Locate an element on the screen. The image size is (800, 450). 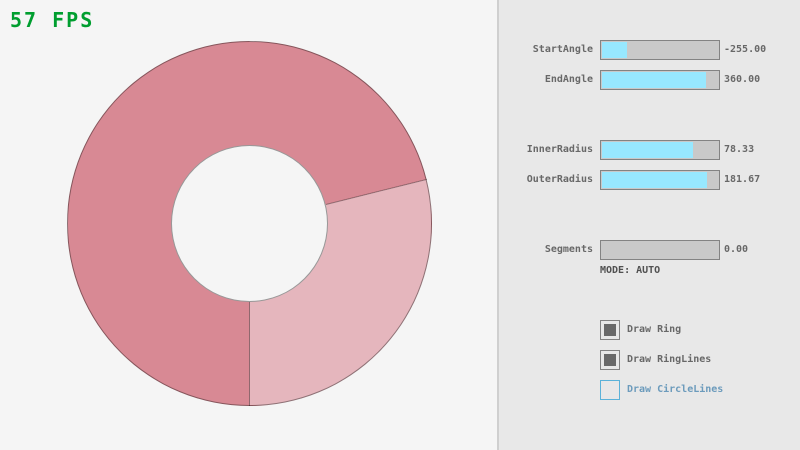
draw-ring-checkbox-label: Draw Ring is located at coordinates (654, 329).